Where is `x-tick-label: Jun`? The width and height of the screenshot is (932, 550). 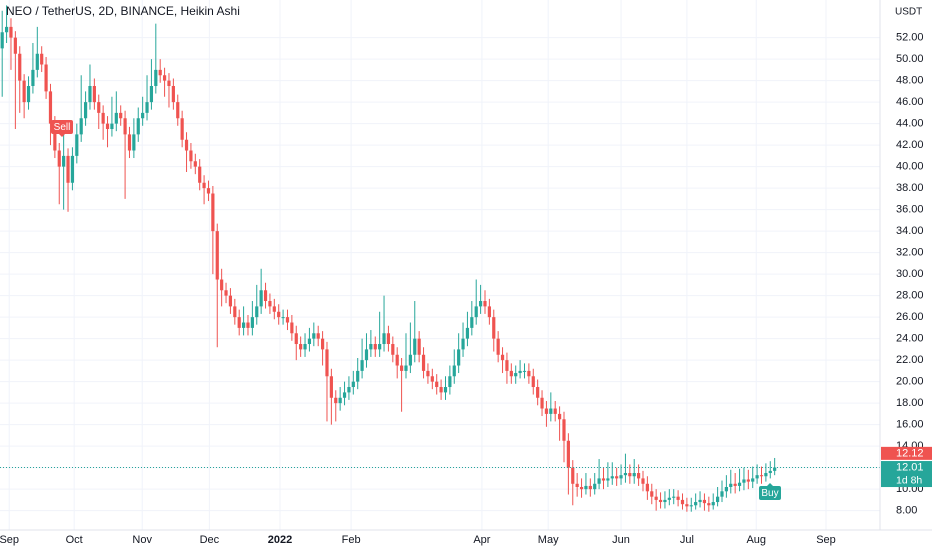 x-tick-label: Jun is located at coordinates (621, 540).